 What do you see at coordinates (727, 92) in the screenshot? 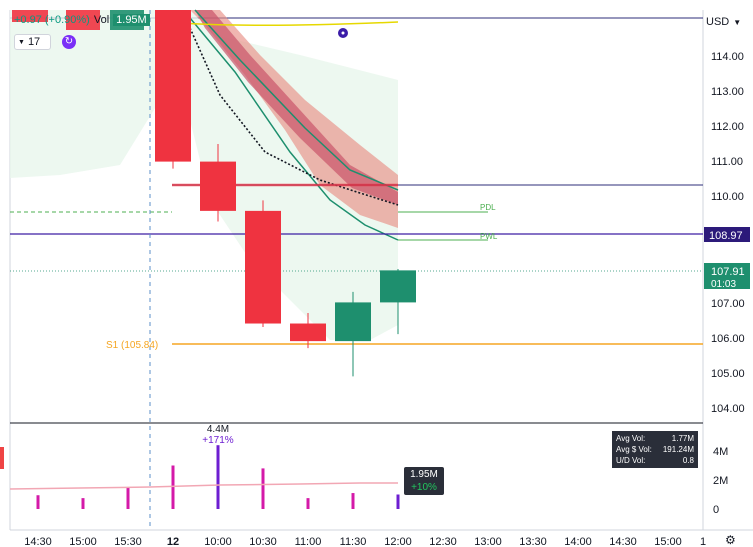
I see `price-tick: 113.00` at bounding box center [727, 92].